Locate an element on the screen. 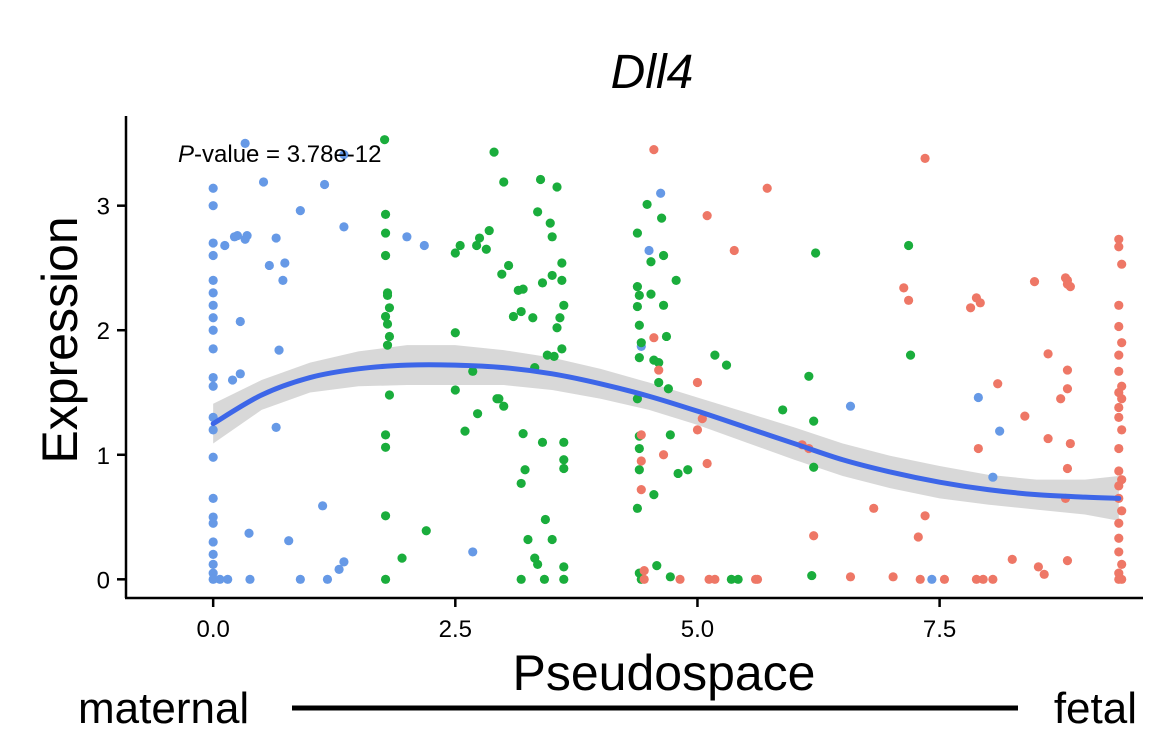 Image resolution: width=1149 pixels, height=744 pixels. smooth-line-layer is located at coordinates (666, 431).